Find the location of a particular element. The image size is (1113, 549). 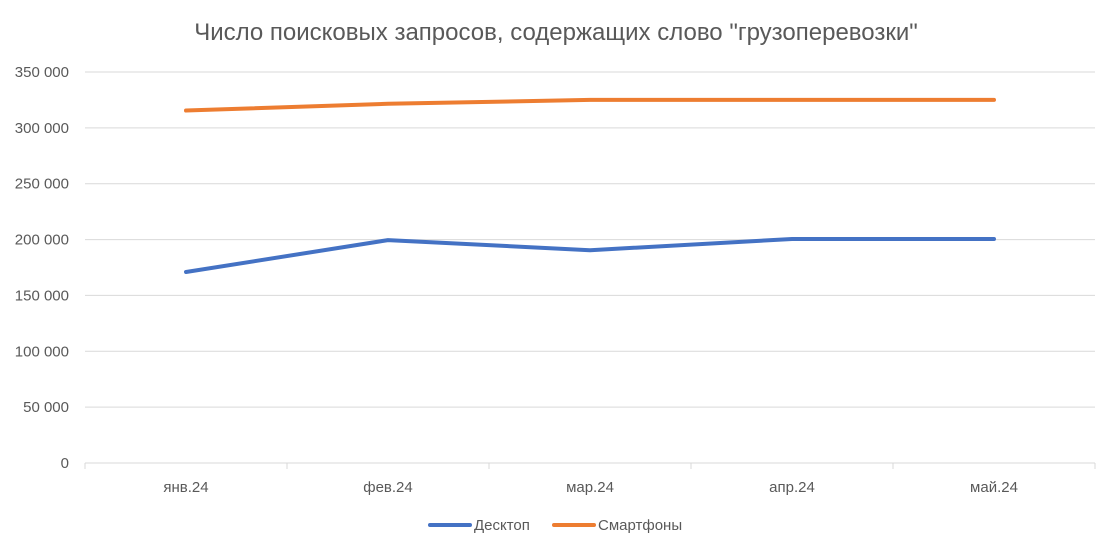

y-tick-label: 200 000 is located at coordinates (42, 240).